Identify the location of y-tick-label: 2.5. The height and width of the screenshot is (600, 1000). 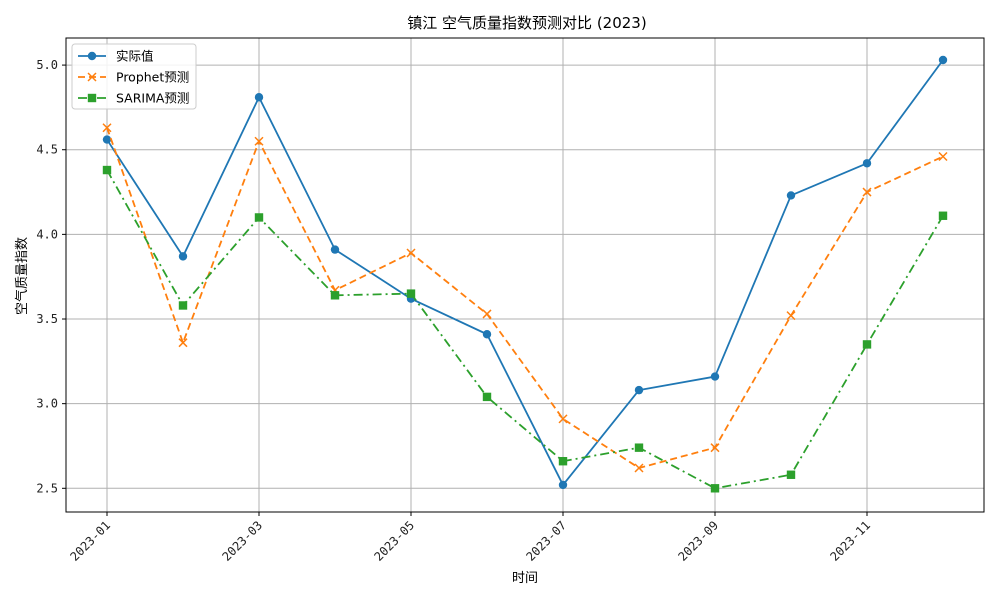
(47, 488).